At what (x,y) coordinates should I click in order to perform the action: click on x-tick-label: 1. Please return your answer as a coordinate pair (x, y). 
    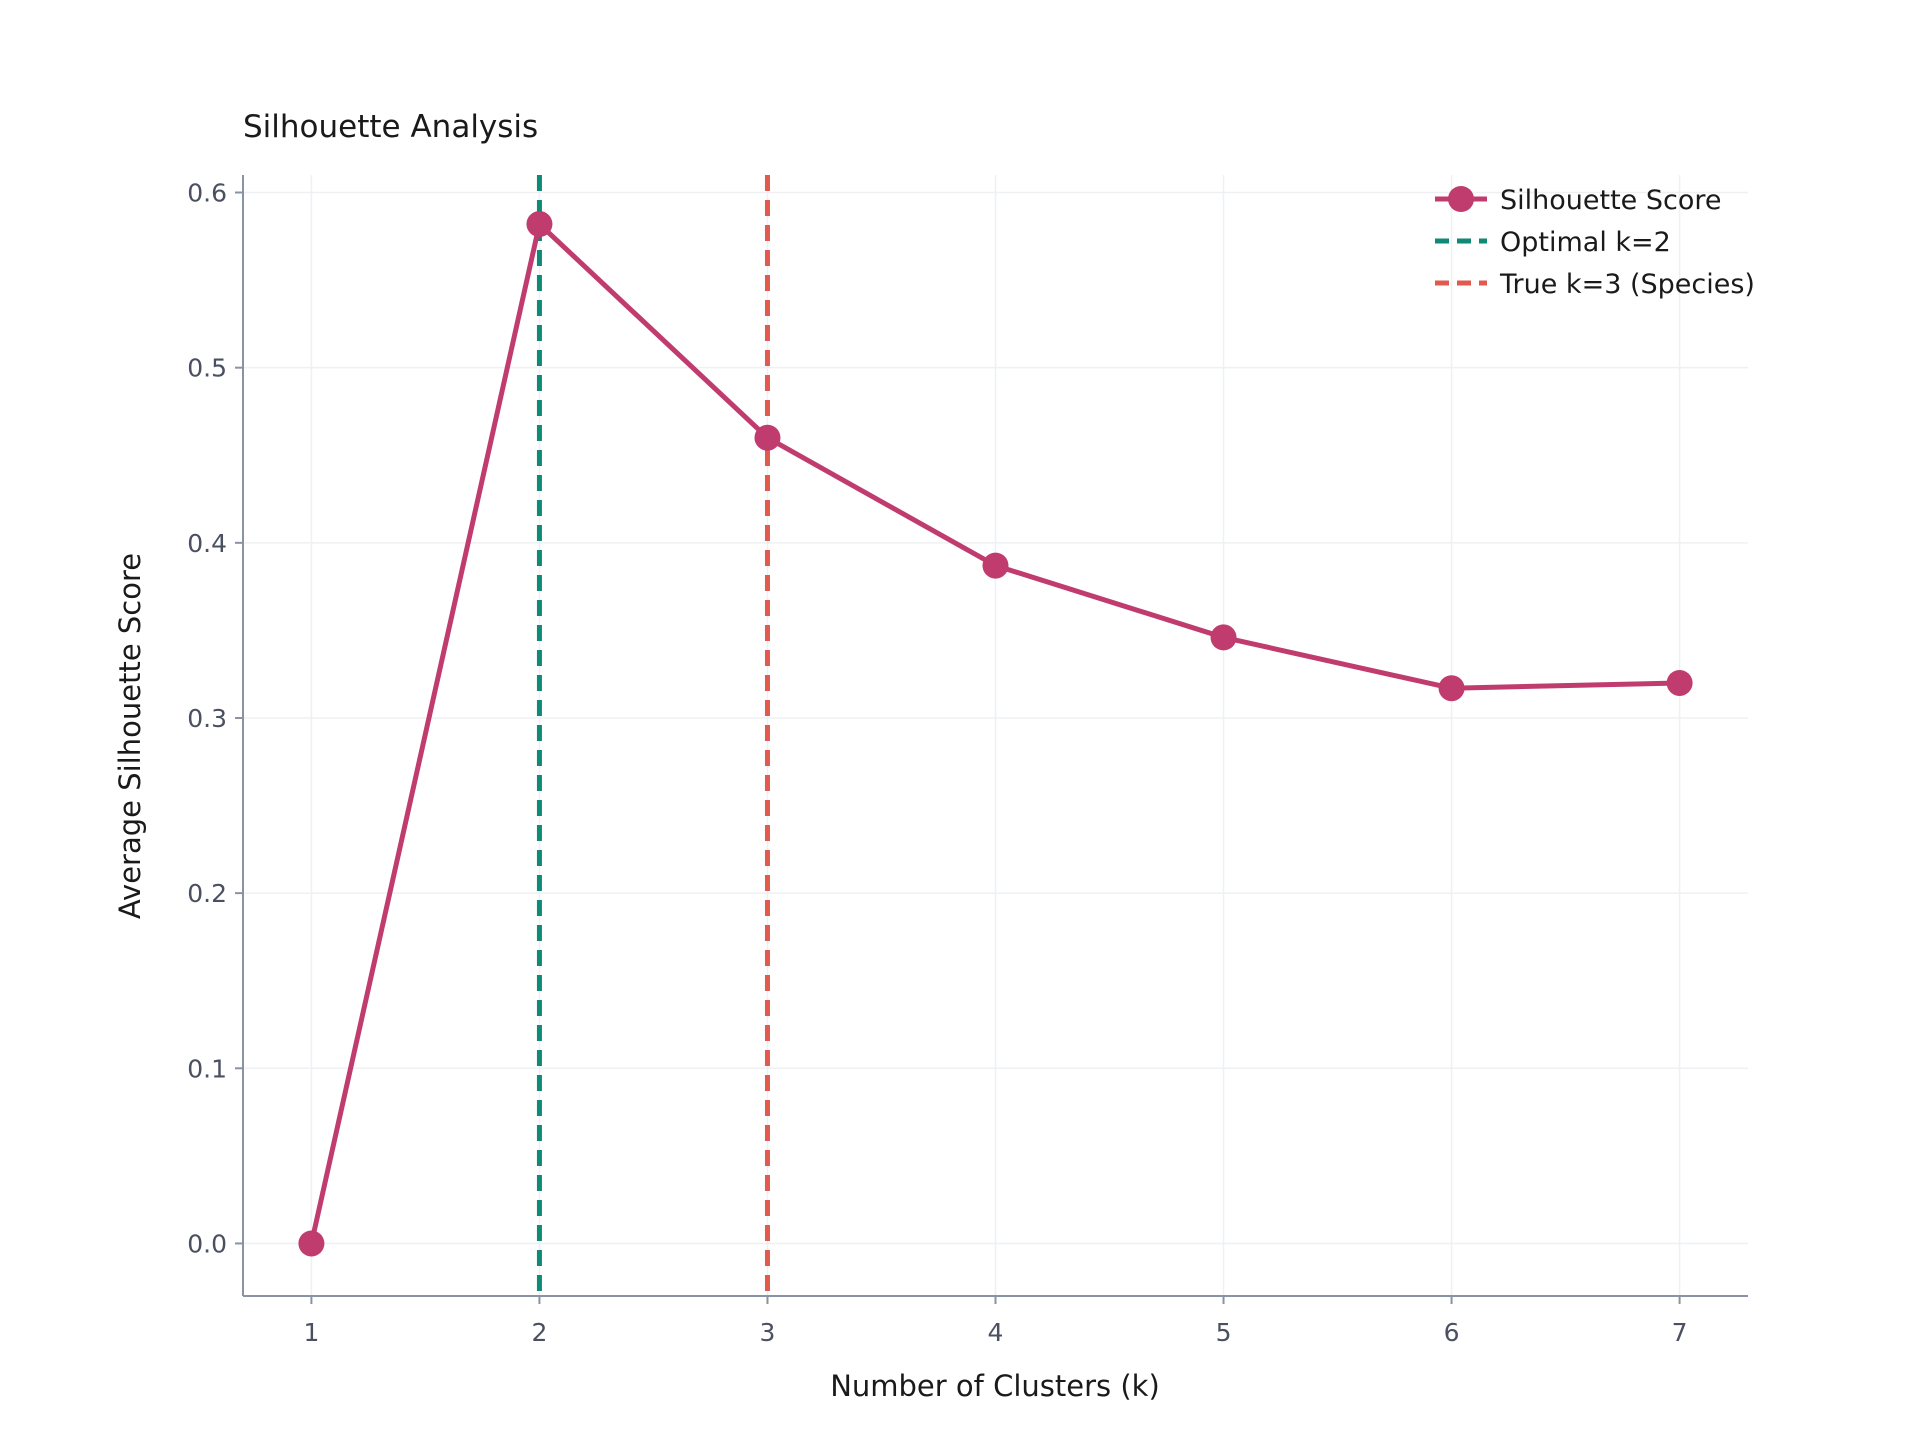
    Looking at the image, I should click on (311, 1332).